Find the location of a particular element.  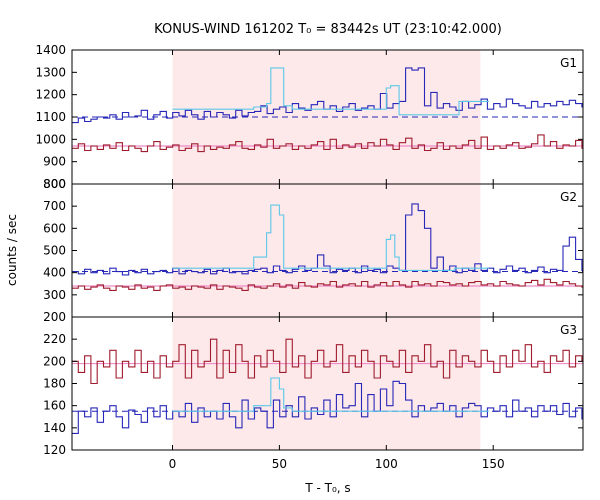

y-tick-label: 1000 is located at coordinates (50, 139).